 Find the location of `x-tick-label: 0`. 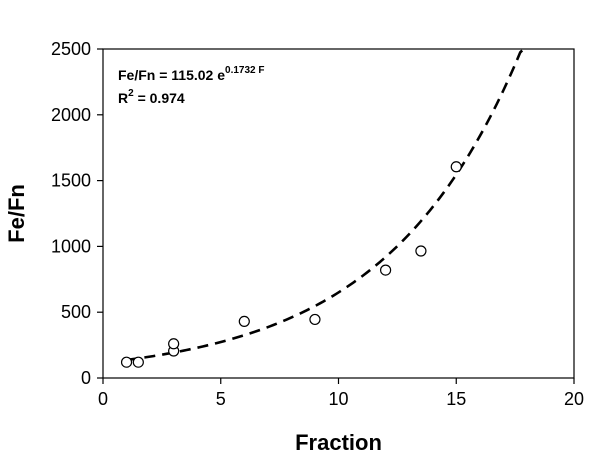

x-tick-label: 0 is located at coordinates (103, 399).